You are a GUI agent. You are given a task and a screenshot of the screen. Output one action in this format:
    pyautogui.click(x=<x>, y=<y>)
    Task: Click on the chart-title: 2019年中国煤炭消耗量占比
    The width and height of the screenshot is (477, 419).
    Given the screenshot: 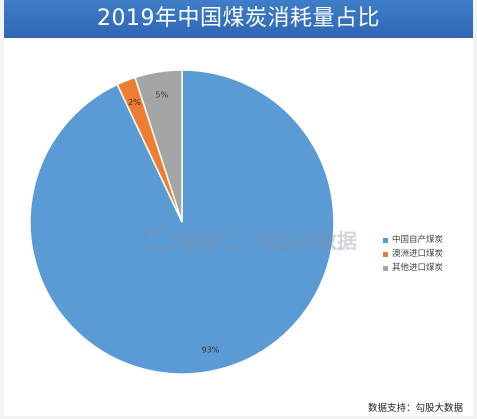 What is the action you would take?
    pyautogui.click(x=238, y=19)
    